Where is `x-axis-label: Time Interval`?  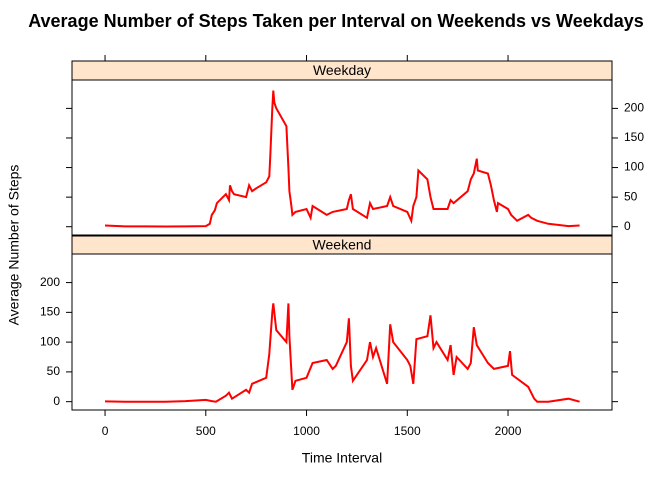
x-axis-label: Time Interval is located at coordinates (342, 458).